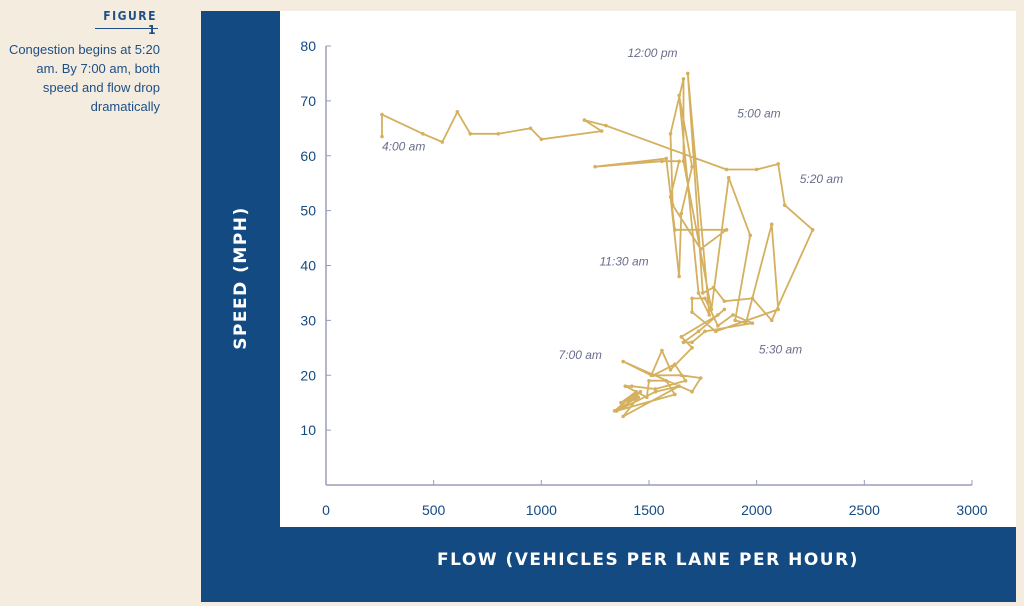  Describe the element at coordinates (623, 262) in the screenshot. I see `time-annotation: 11:30 am` at that location.